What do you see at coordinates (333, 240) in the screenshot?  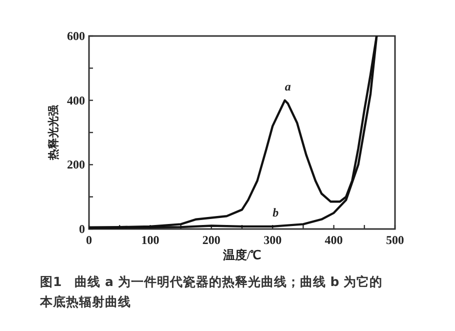 I see `x-tick-label: 400` at bounding box center [333, 240].